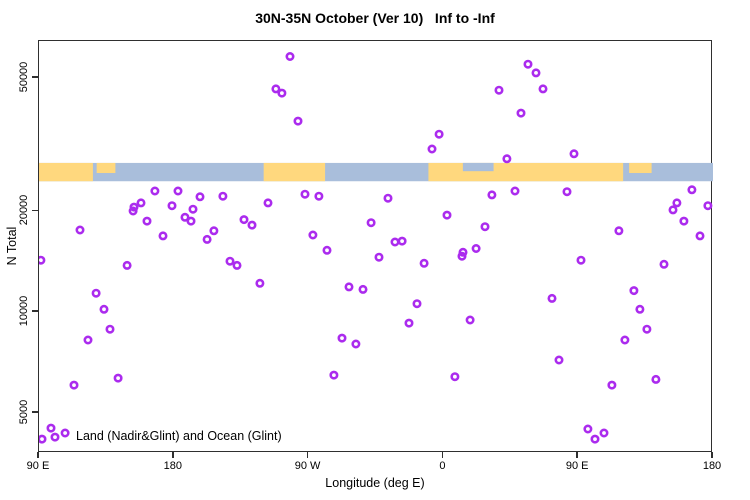 The height and width of the screenshot is (500, 750). What do you see at coordinates (307, 466) in the screenshot?
I see `x-tick-label: 90 W` at bounding box center [307, 466].